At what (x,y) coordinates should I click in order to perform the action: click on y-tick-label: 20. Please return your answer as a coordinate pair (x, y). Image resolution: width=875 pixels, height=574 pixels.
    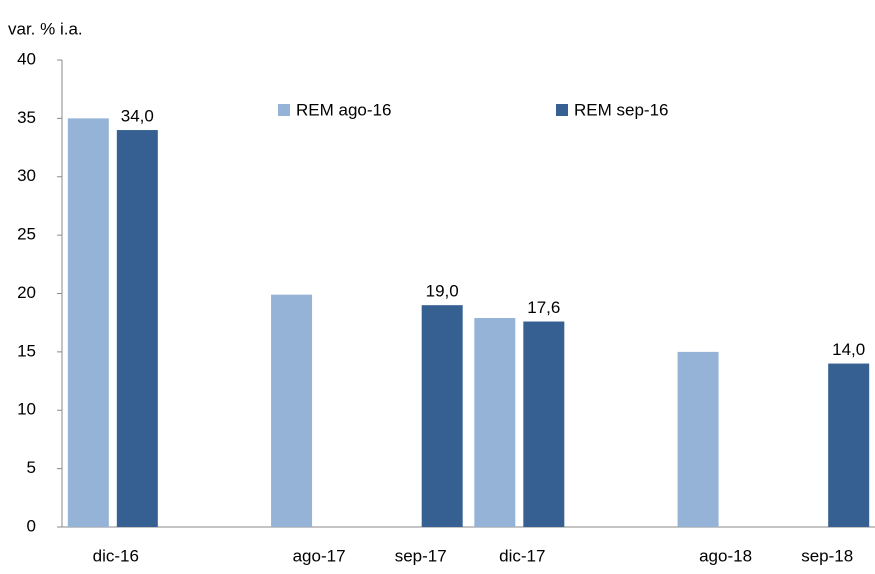
    Looking at the image, I should click on (26, 292).